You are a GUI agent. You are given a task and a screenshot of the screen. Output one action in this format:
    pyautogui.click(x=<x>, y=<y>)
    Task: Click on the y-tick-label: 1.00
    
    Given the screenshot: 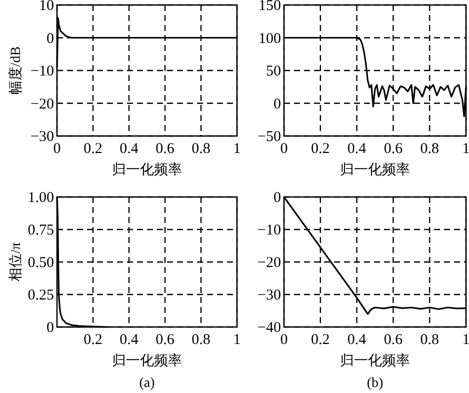 What is the action you would take?
    pyautogui.click(x=41, y=198)
    